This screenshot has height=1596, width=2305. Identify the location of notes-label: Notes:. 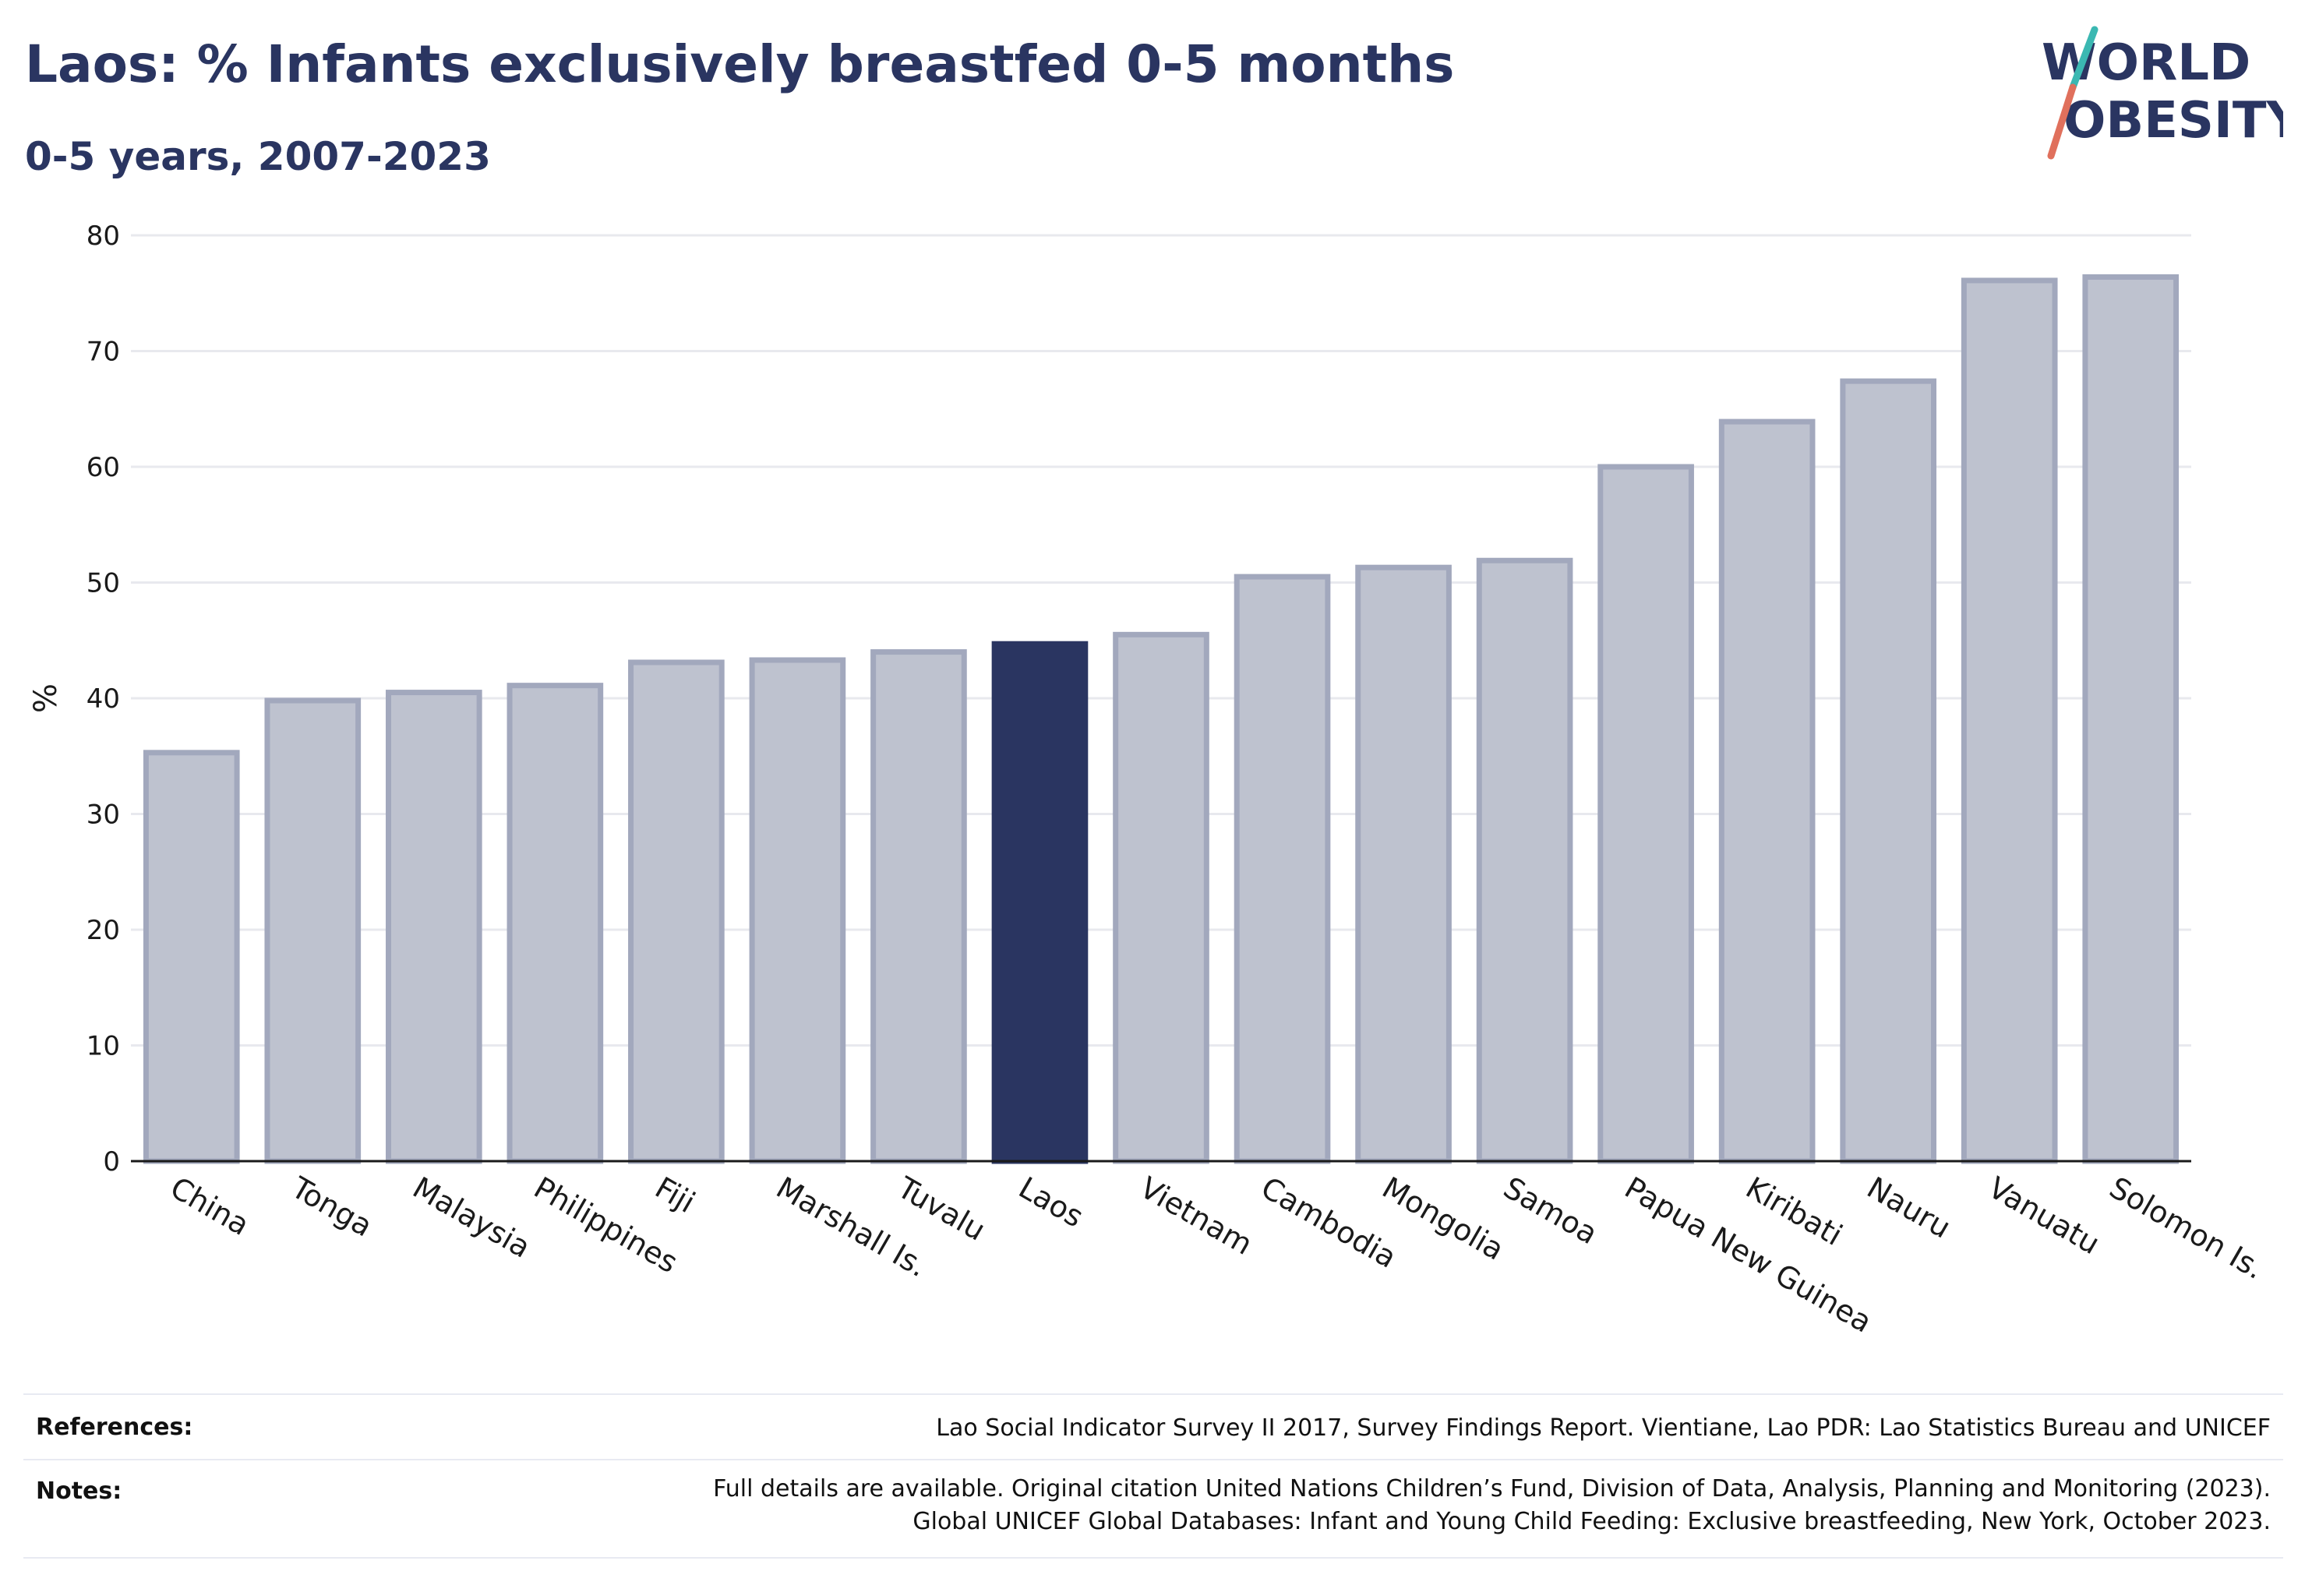
(79, 1491).